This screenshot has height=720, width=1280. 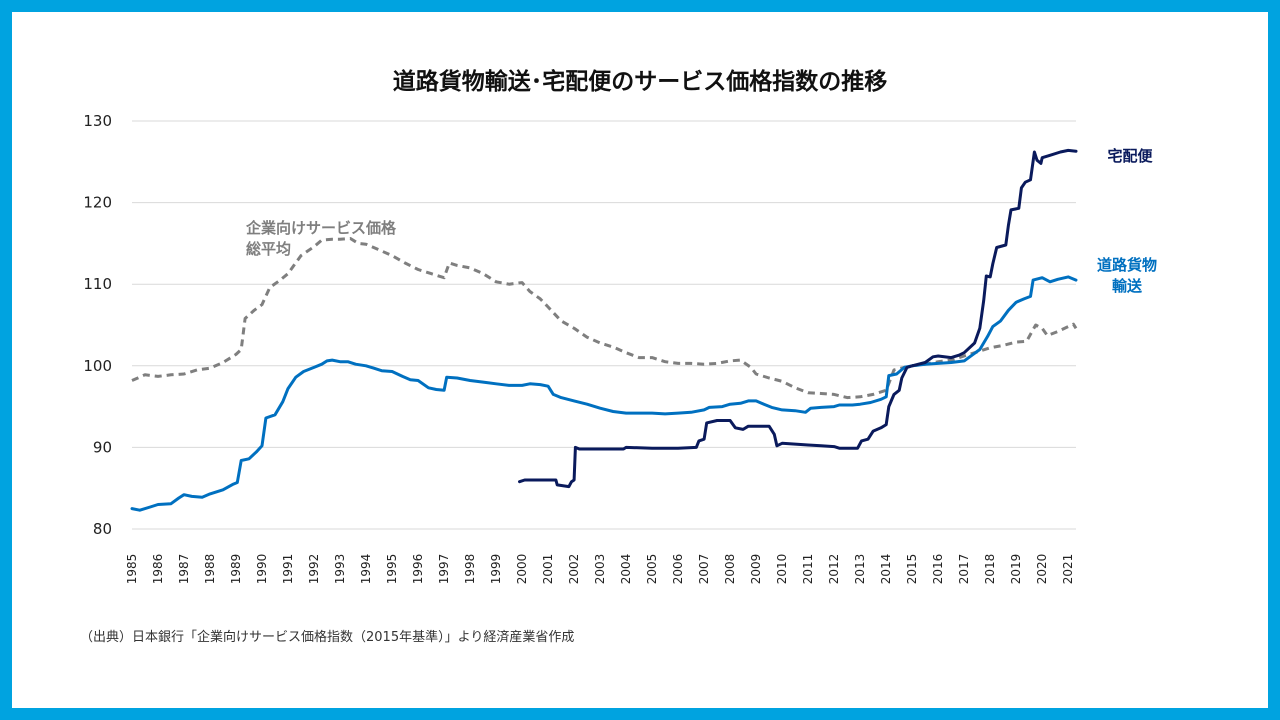 What do you see at coordinates (158, 569) in the screenshot?
I see `x-tick-label: 1986` at bounding box center [158, 569].